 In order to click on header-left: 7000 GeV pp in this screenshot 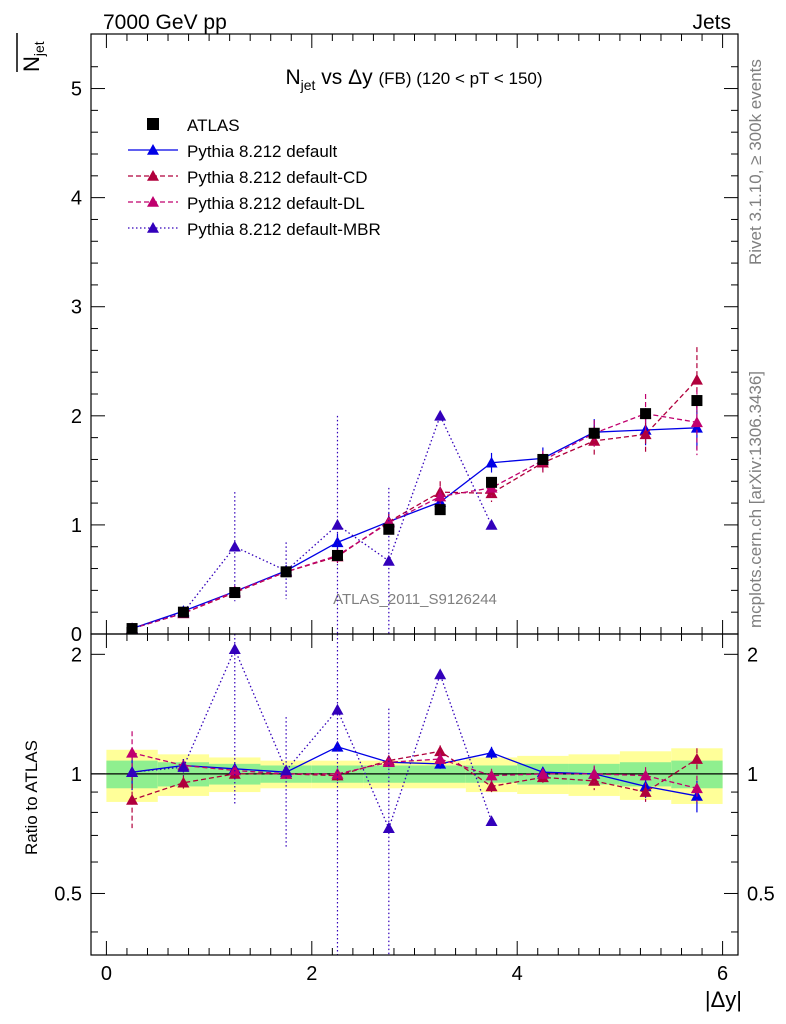, I will do `click(165, 22)`.